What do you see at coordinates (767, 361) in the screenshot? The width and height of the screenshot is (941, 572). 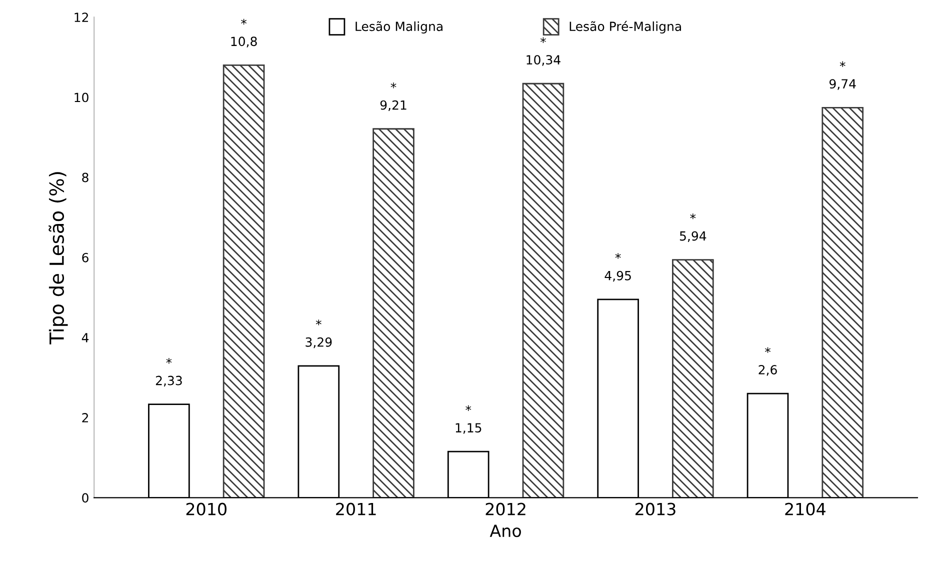 I see `data-label: * 2,6` at bounding box center [767, 361].